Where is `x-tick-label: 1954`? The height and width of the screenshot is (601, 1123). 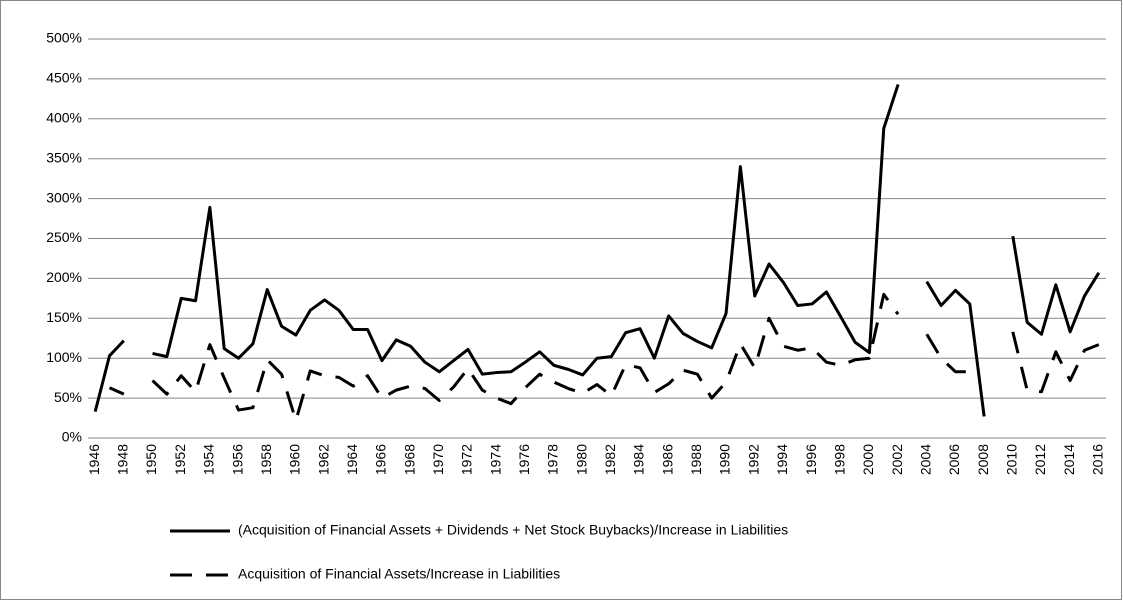
x-tick-label: 1954 is located at coordinates (209, 459).